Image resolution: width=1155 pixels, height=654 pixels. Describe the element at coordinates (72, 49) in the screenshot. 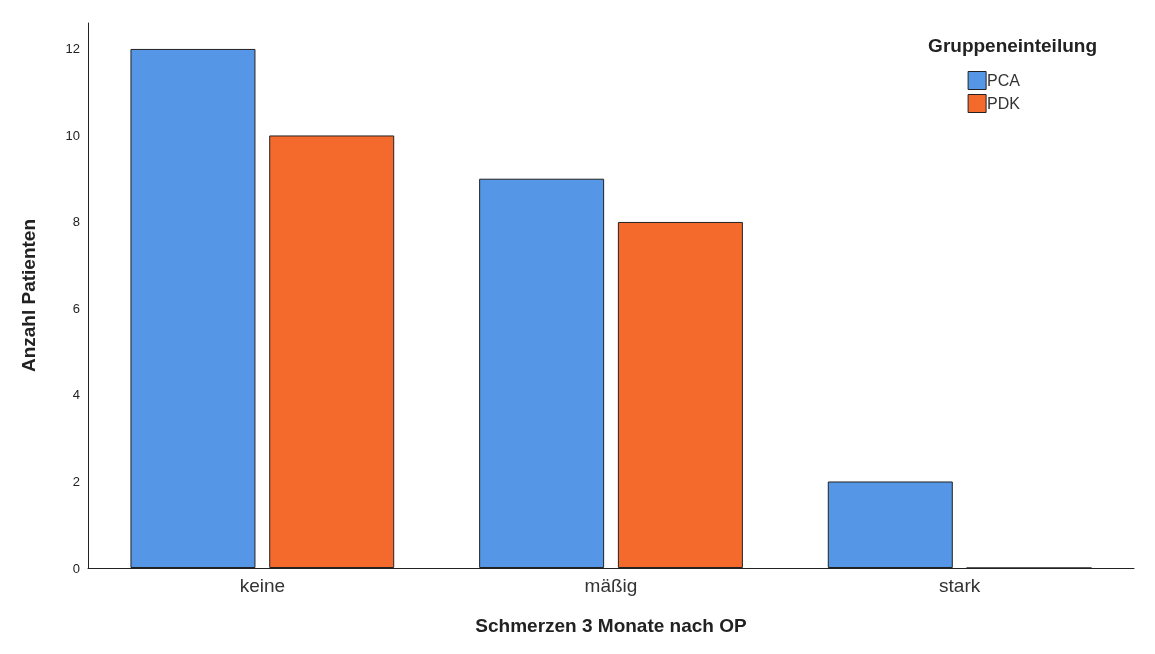

I see `y-tick-label: 12` at that location.